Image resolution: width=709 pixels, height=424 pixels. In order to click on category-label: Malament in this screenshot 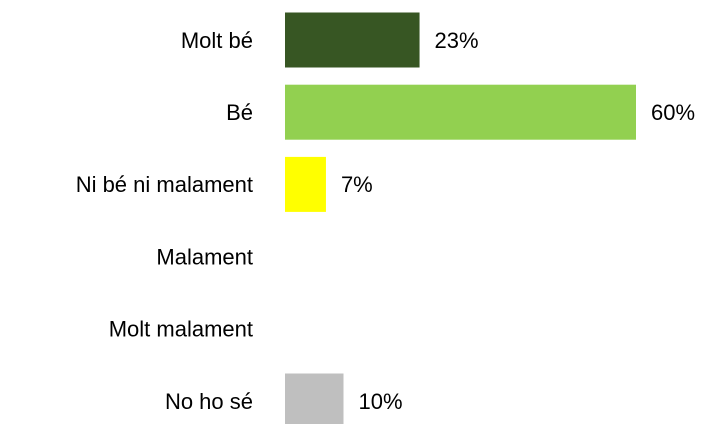, I will do `click(204, 256)`.